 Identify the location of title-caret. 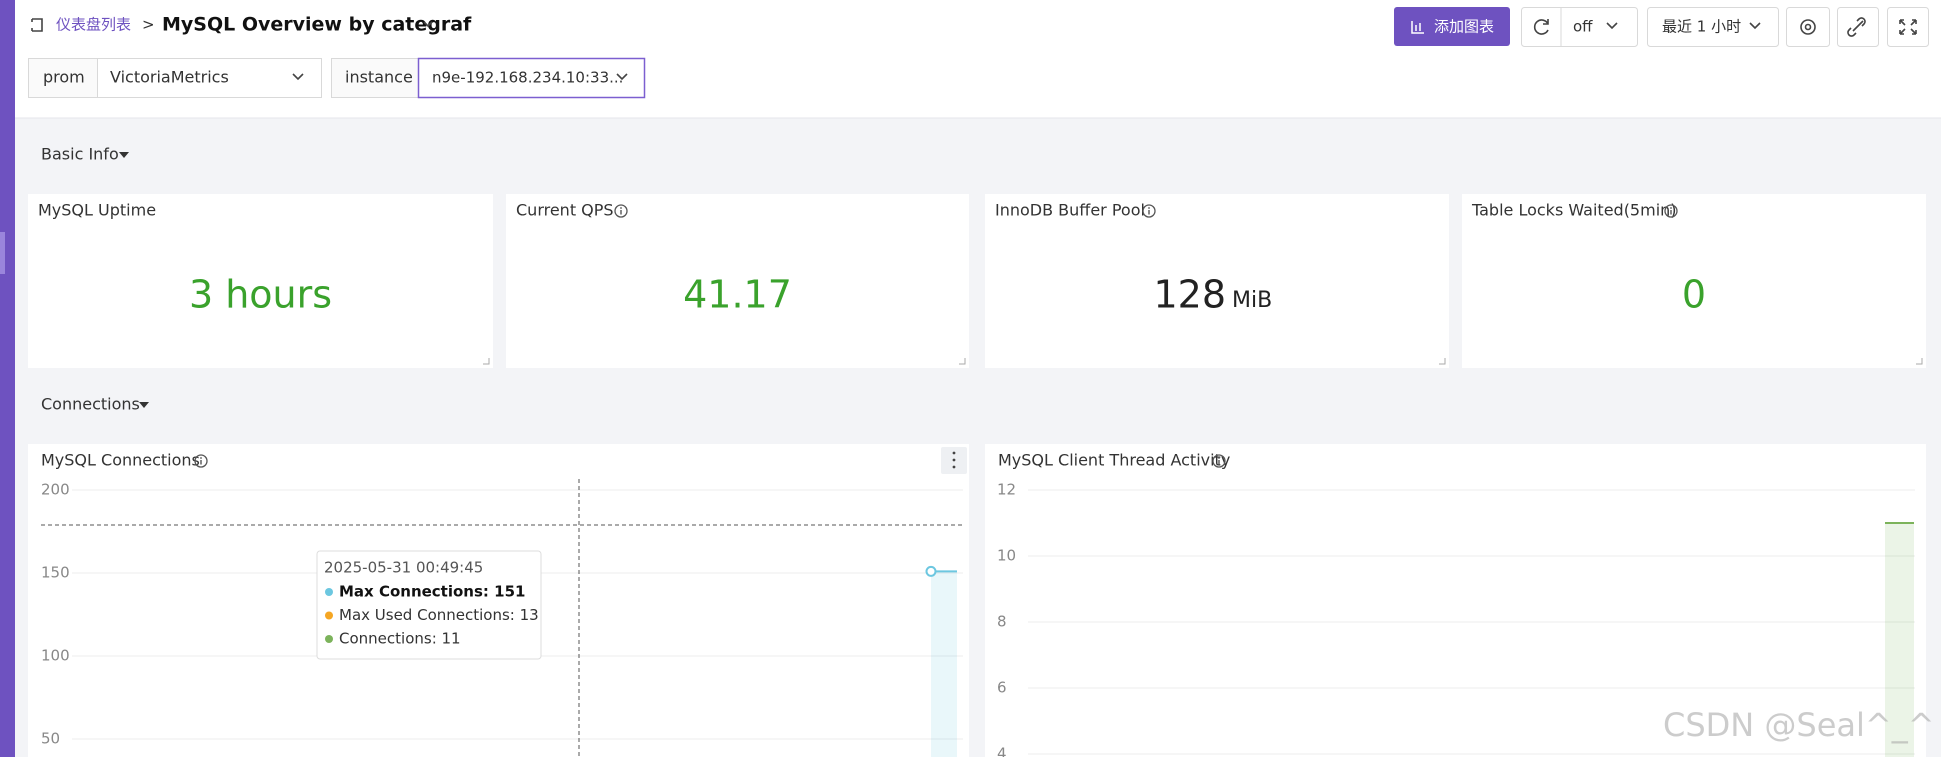
(428, 24).